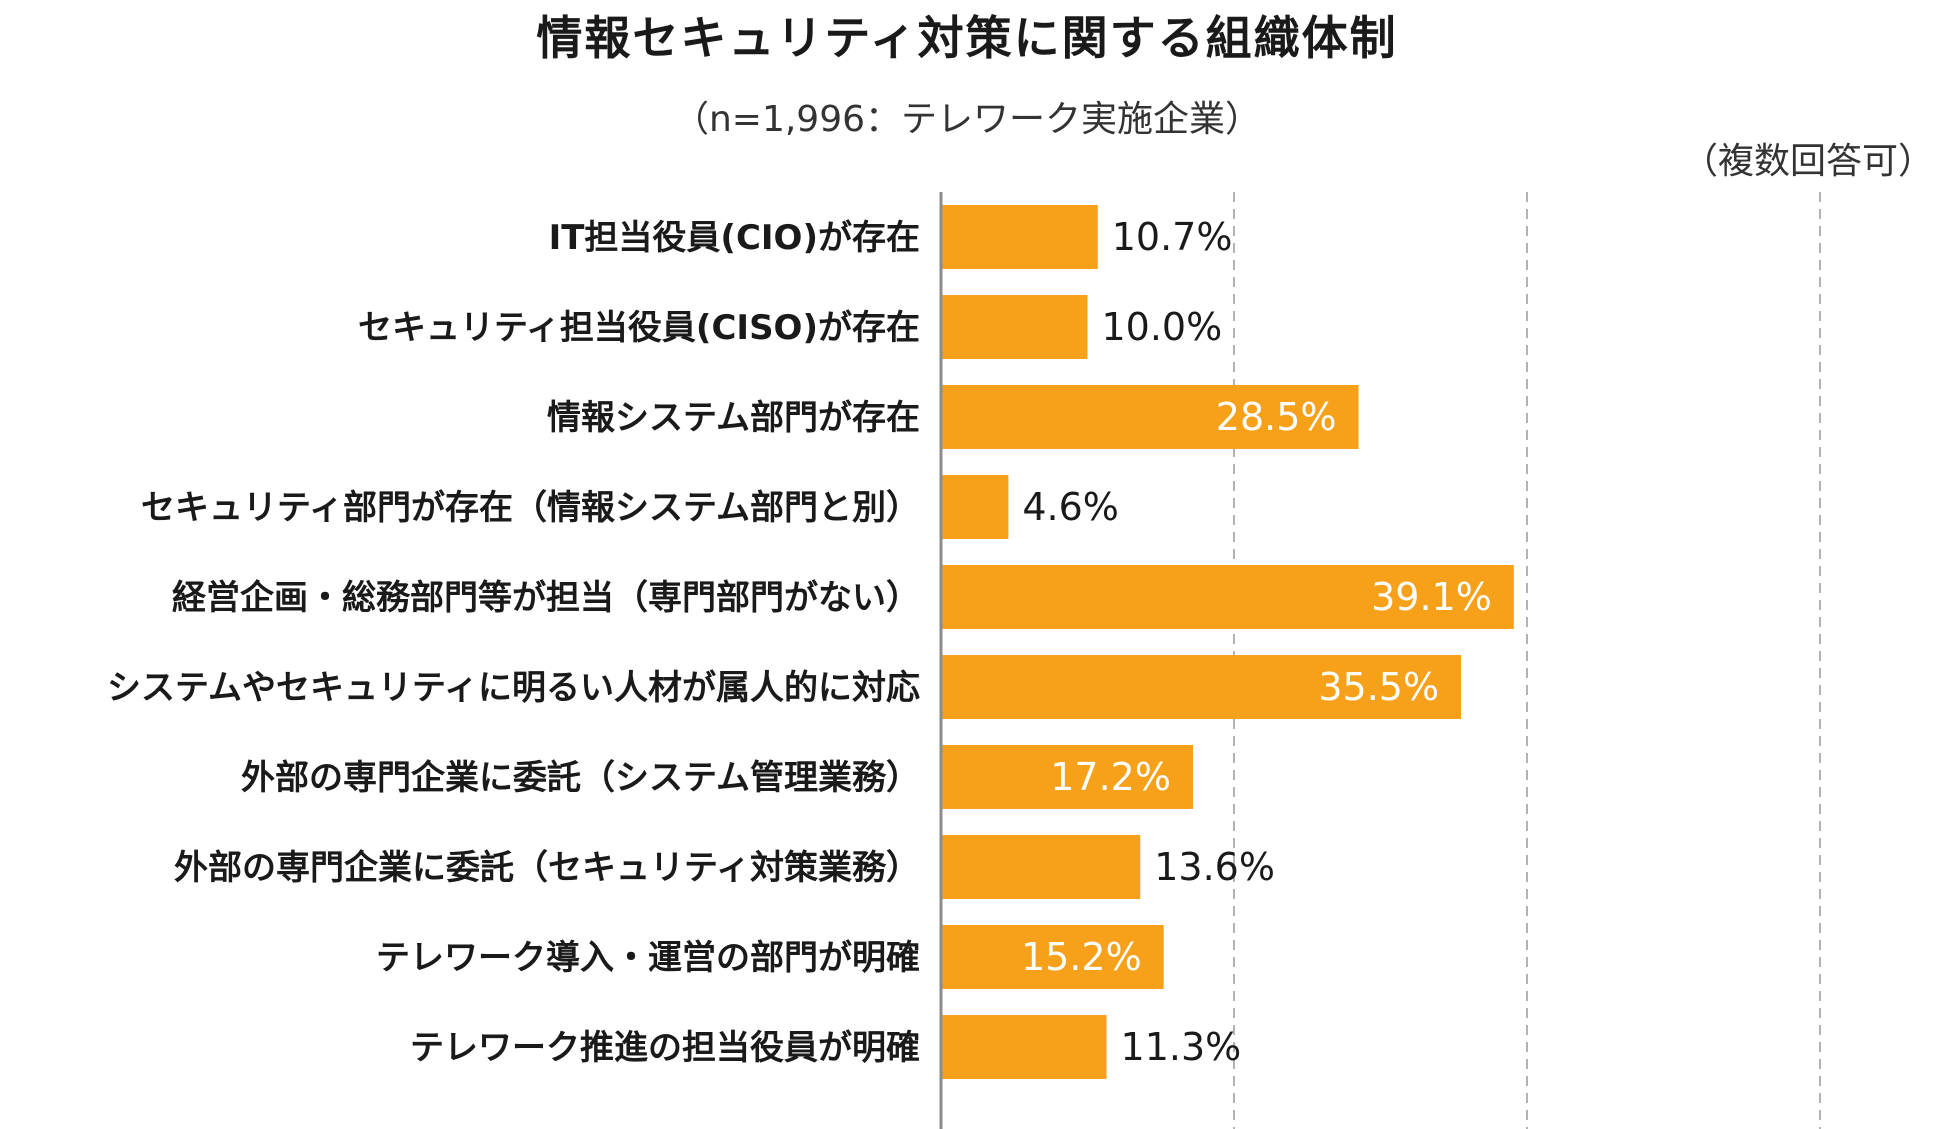  I want to click on value-label: 17.2%, so click(1110, 777).